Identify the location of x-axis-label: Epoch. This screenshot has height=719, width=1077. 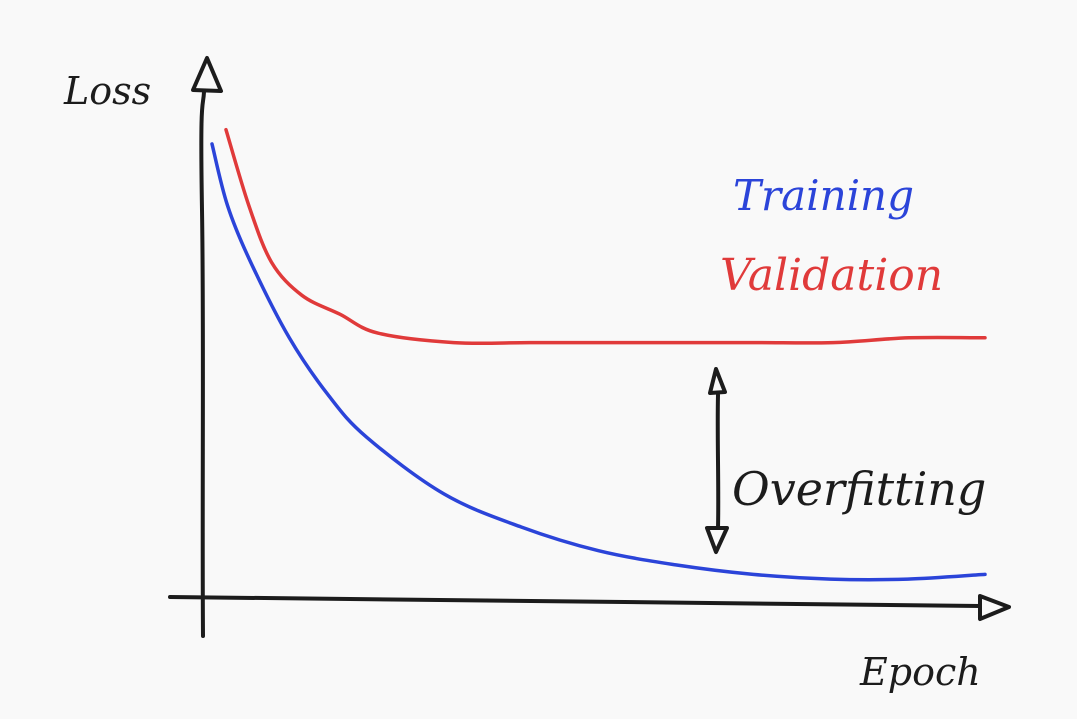
(920, 672).